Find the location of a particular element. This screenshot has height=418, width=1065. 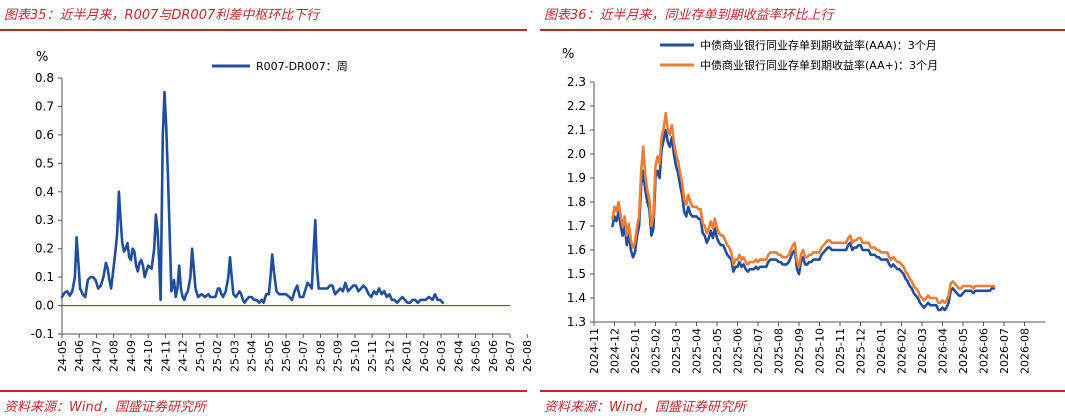

x-tick-label: 26-02 is located at coordinates (424, 356).